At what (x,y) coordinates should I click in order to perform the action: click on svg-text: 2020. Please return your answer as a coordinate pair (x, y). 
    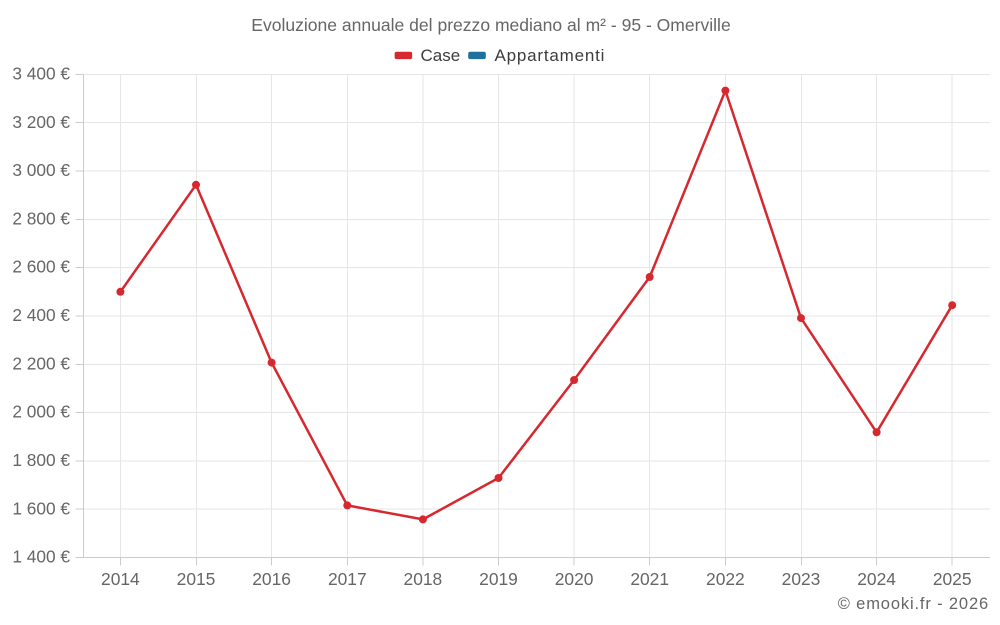
    Looking at the image, I should click on (574, 579).